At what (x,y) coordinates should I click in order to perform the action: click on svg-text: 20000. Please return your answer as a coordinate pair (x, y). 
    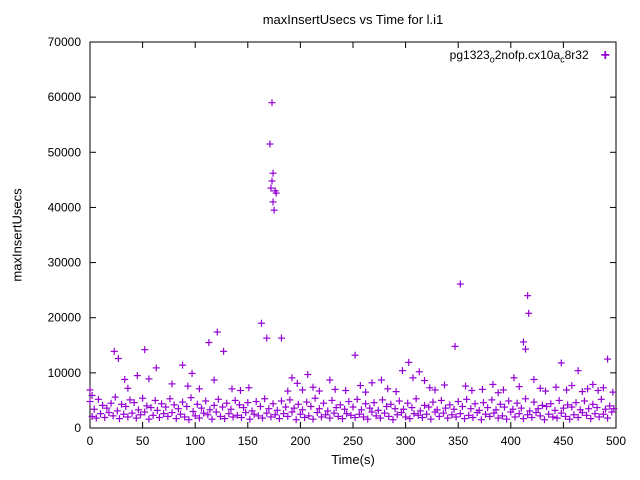
    Looking at the image, I should click on (65, 318).